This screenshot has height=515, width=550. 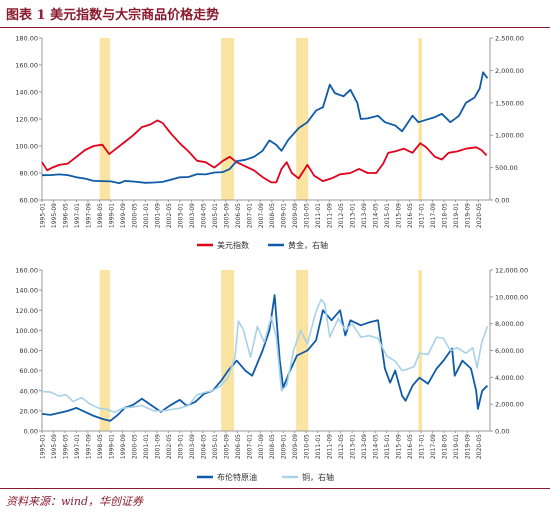 I want to click on title-divider, so click(x=275, y=27).